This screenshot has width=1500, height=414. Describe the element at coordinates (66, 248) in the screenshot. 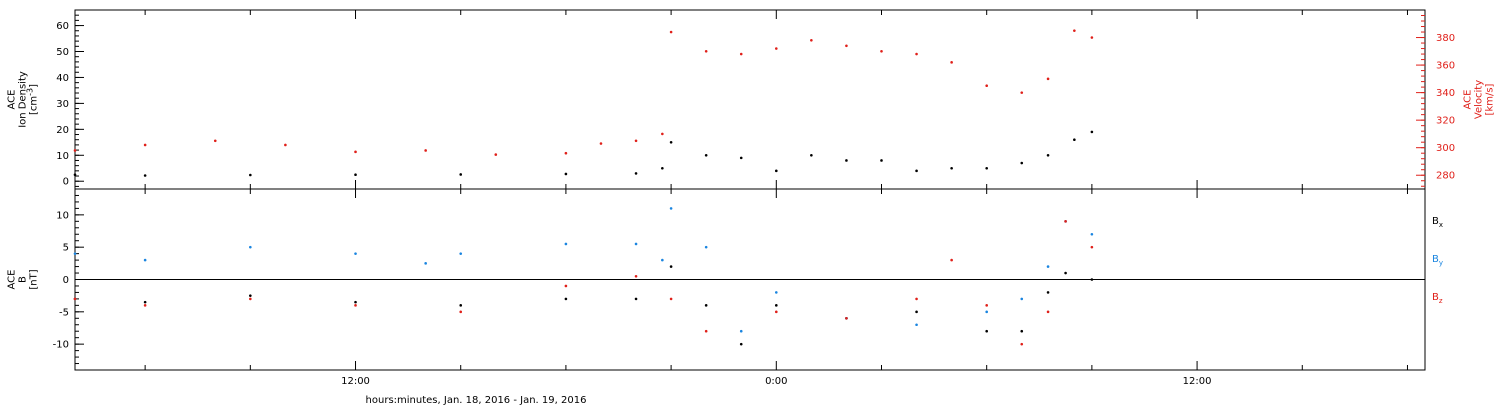

I see `y-tick-label: 5` at that location.